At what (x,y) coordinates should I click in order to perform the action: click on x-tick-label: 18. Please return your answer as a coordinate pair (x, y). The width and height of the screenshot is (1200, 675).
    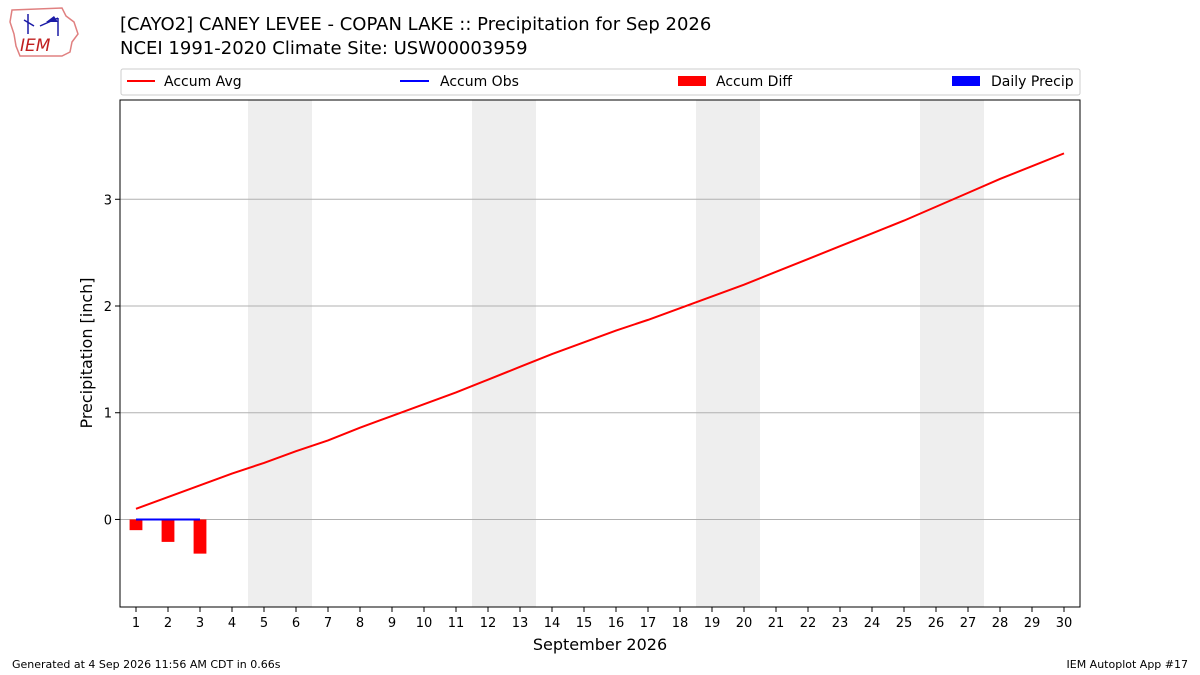
    Looking at the image, I should click on (680, 623).